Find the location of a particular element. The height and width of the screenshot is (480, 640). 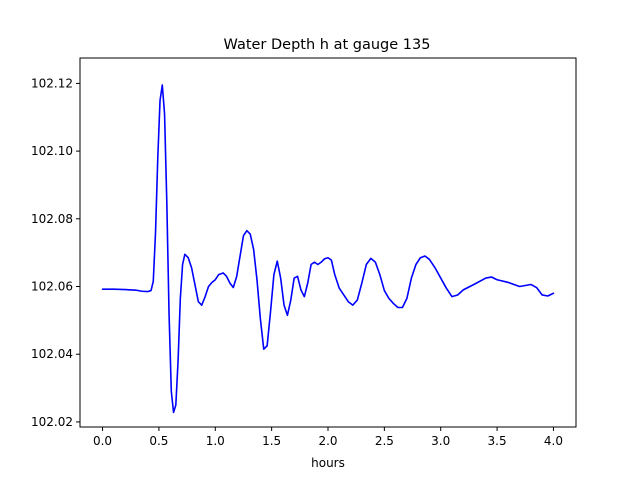

x-axis: 0.0 0.5 1.0 1.5 2.0 2.5 3.0 3.5 4.0 is located at coordinates (328, 437).